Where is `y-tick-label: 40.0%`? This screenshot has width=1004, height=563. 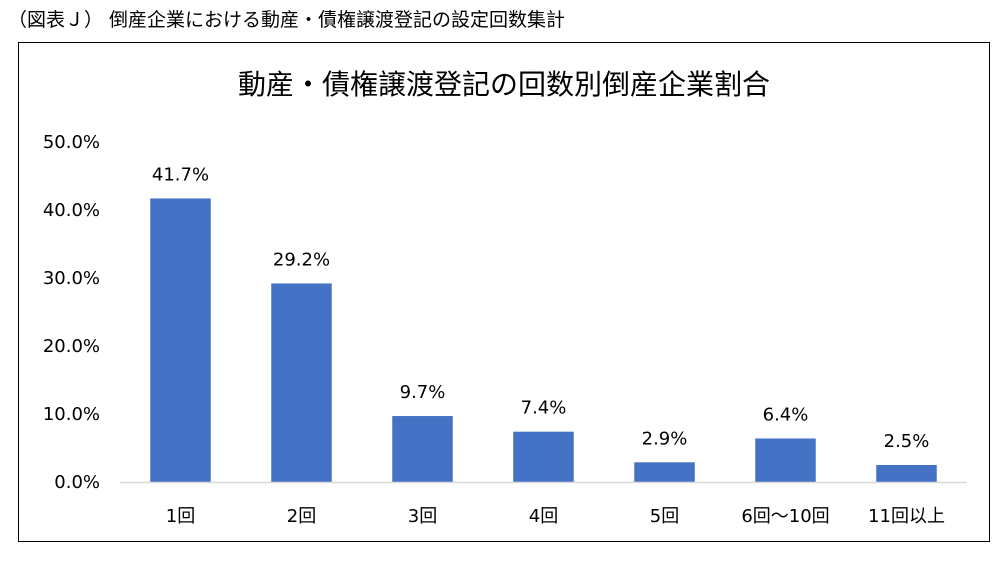 y-tick-label: 40.0% is located at coordinates (71, 210).